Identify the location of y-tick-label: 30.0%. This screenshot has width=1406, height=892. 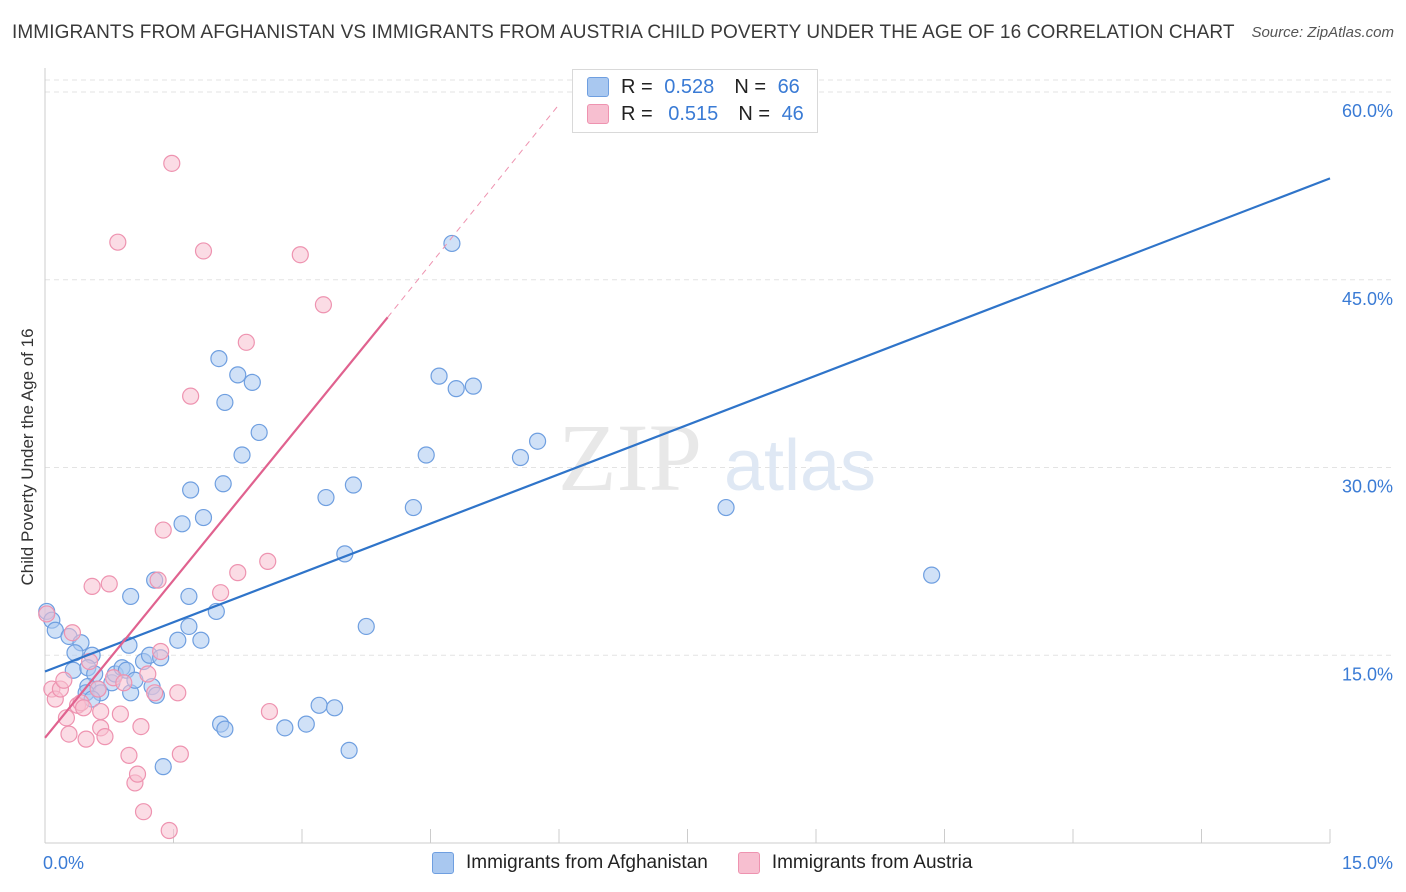
(1367, 487).